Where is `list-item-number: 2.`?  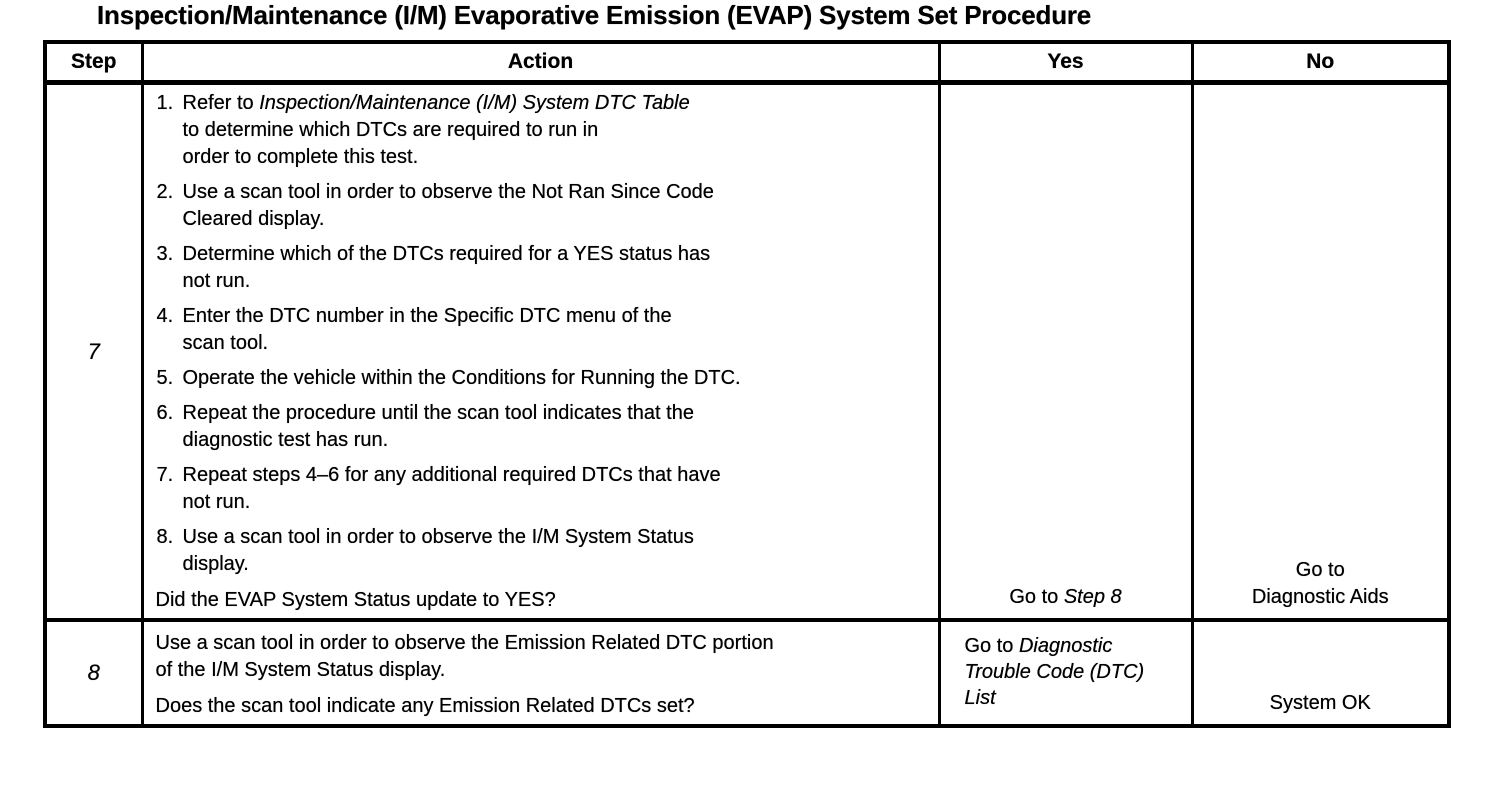 list-item-number: 2. is located at coordinates (165, 192).